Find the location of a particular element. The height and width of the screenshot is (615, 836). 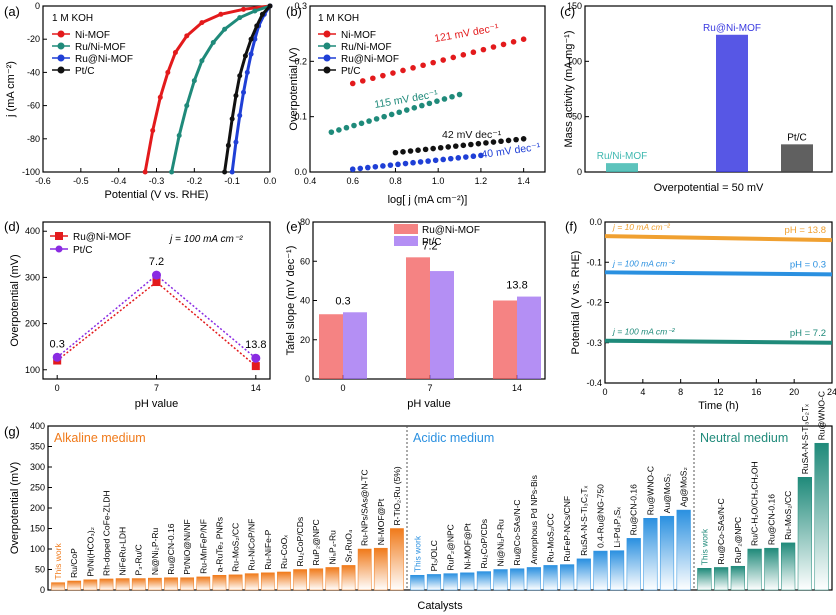

bar-label: Ru₂CoP/CDs is located at coordinates (484, 544).